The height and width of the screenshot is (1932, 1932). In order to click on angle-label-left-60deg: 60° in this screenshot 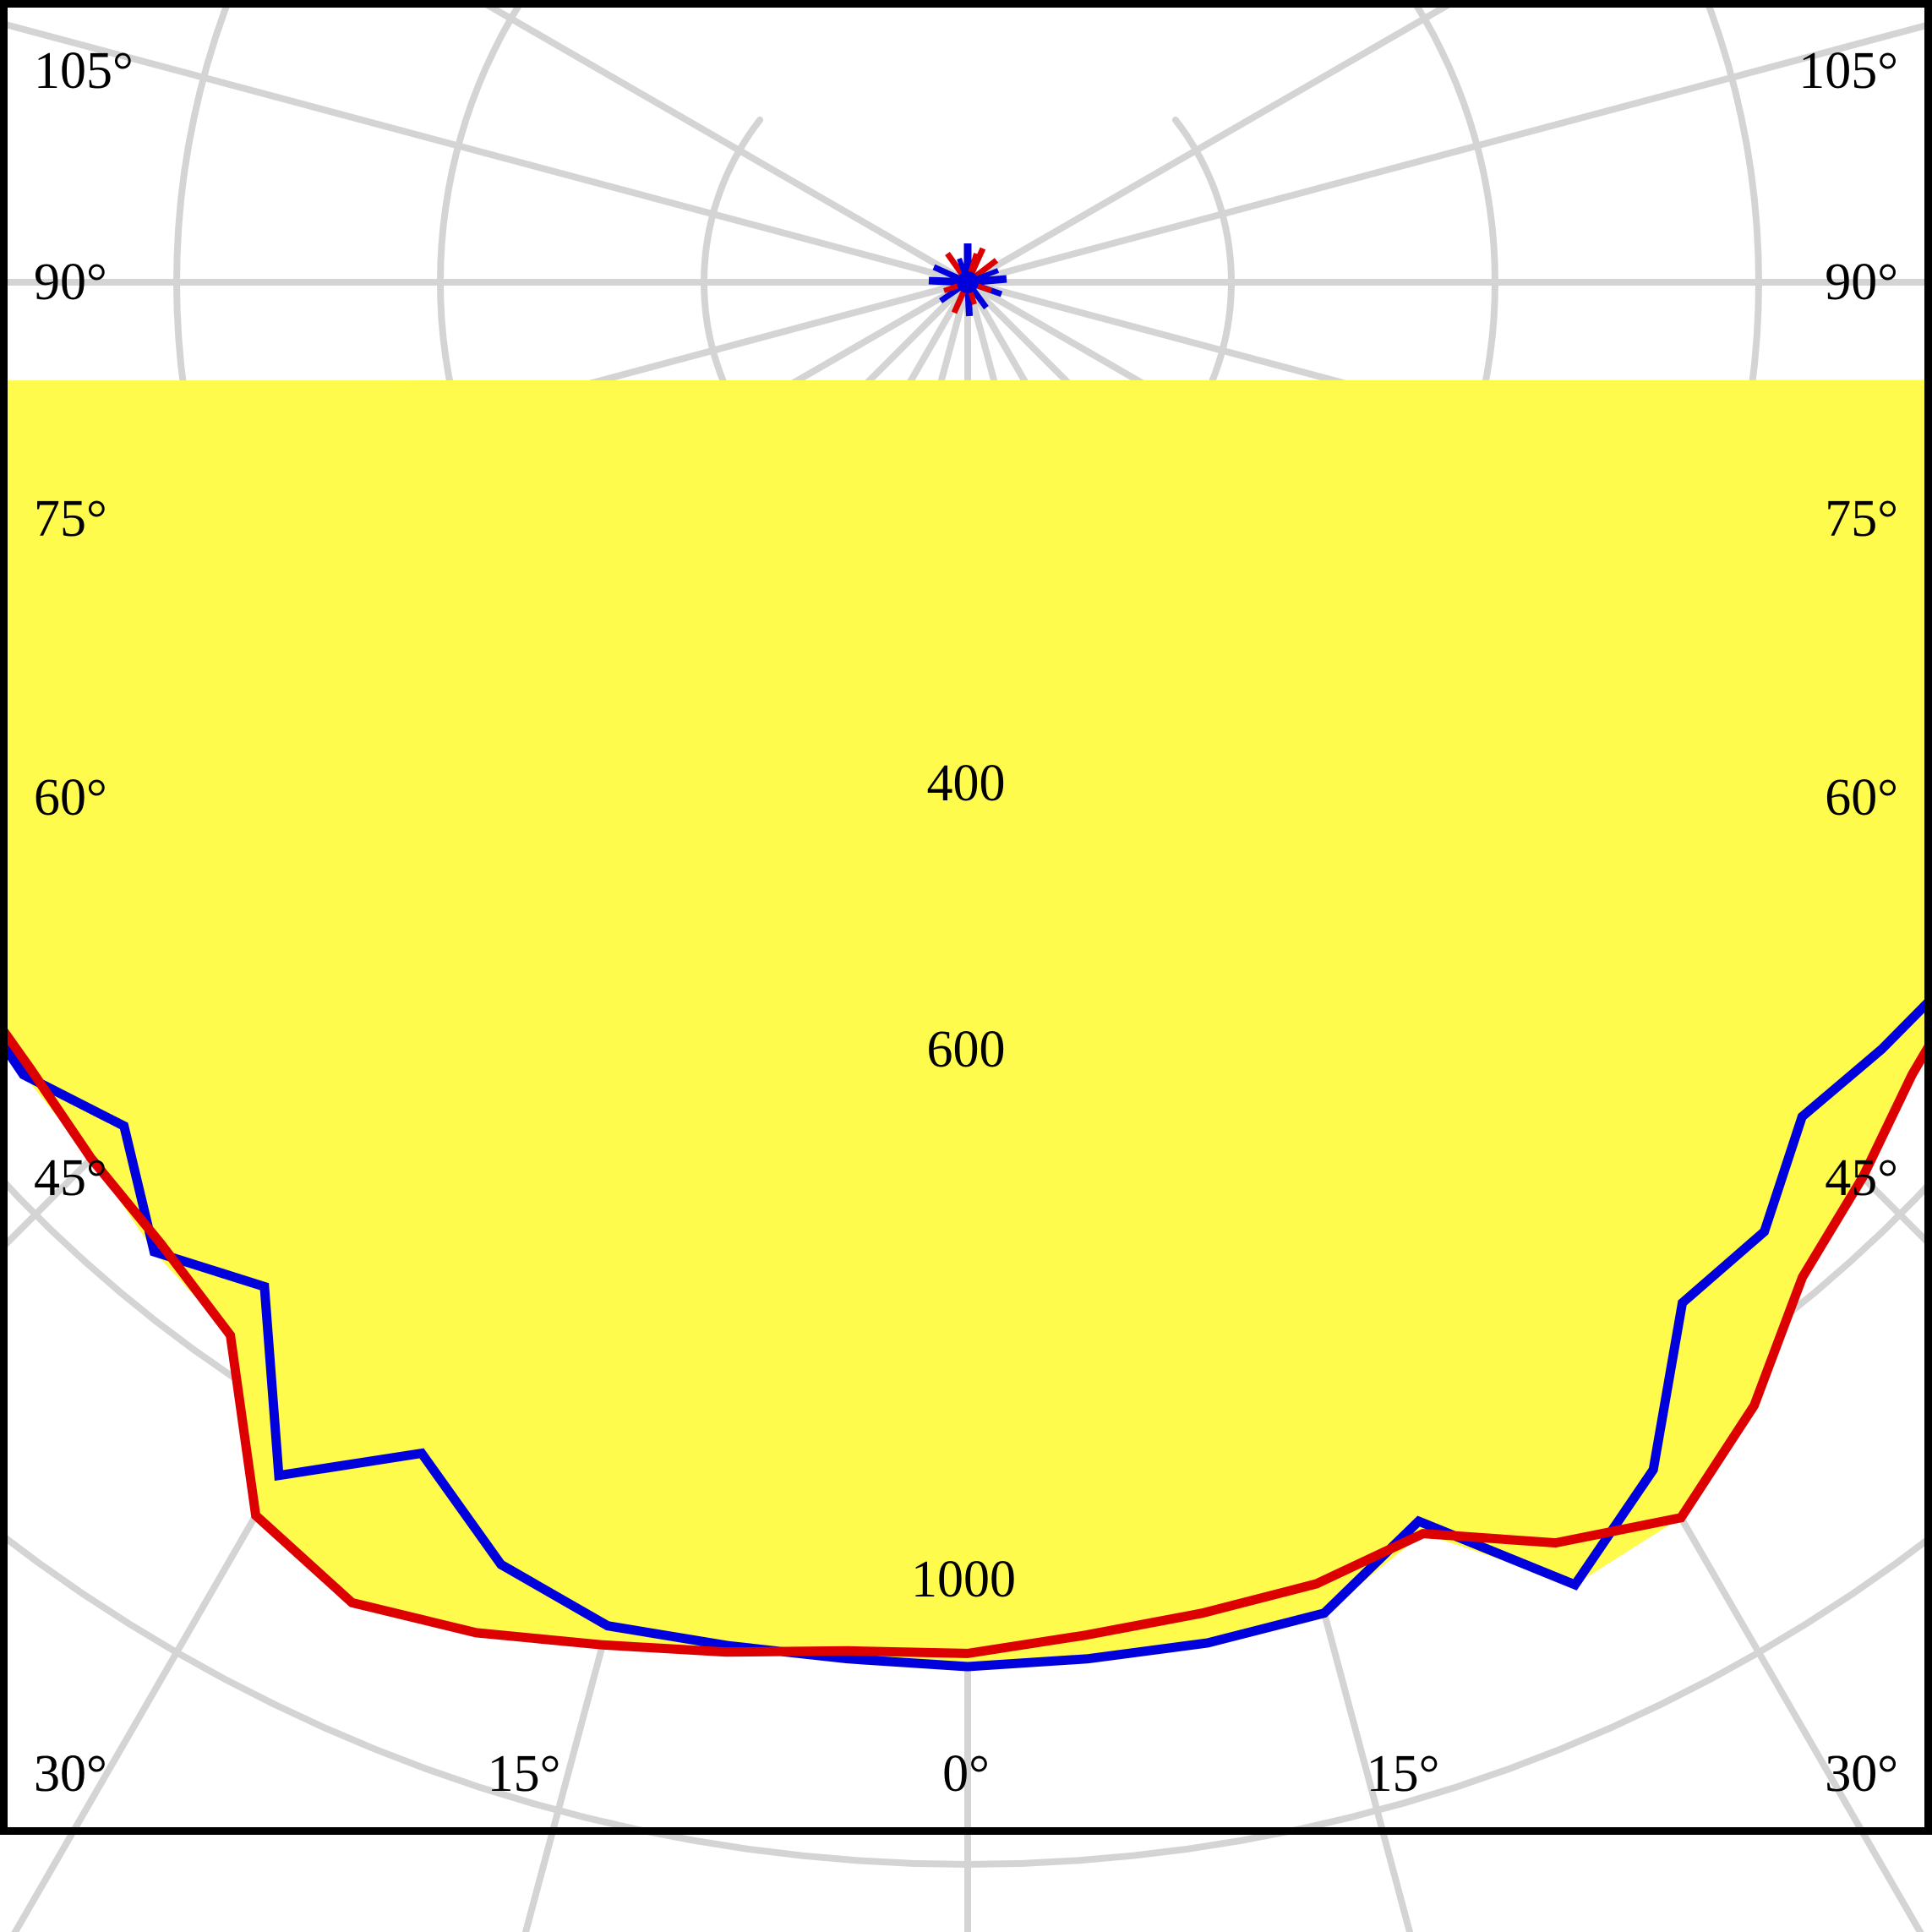, I will do `click(70, 798)`.